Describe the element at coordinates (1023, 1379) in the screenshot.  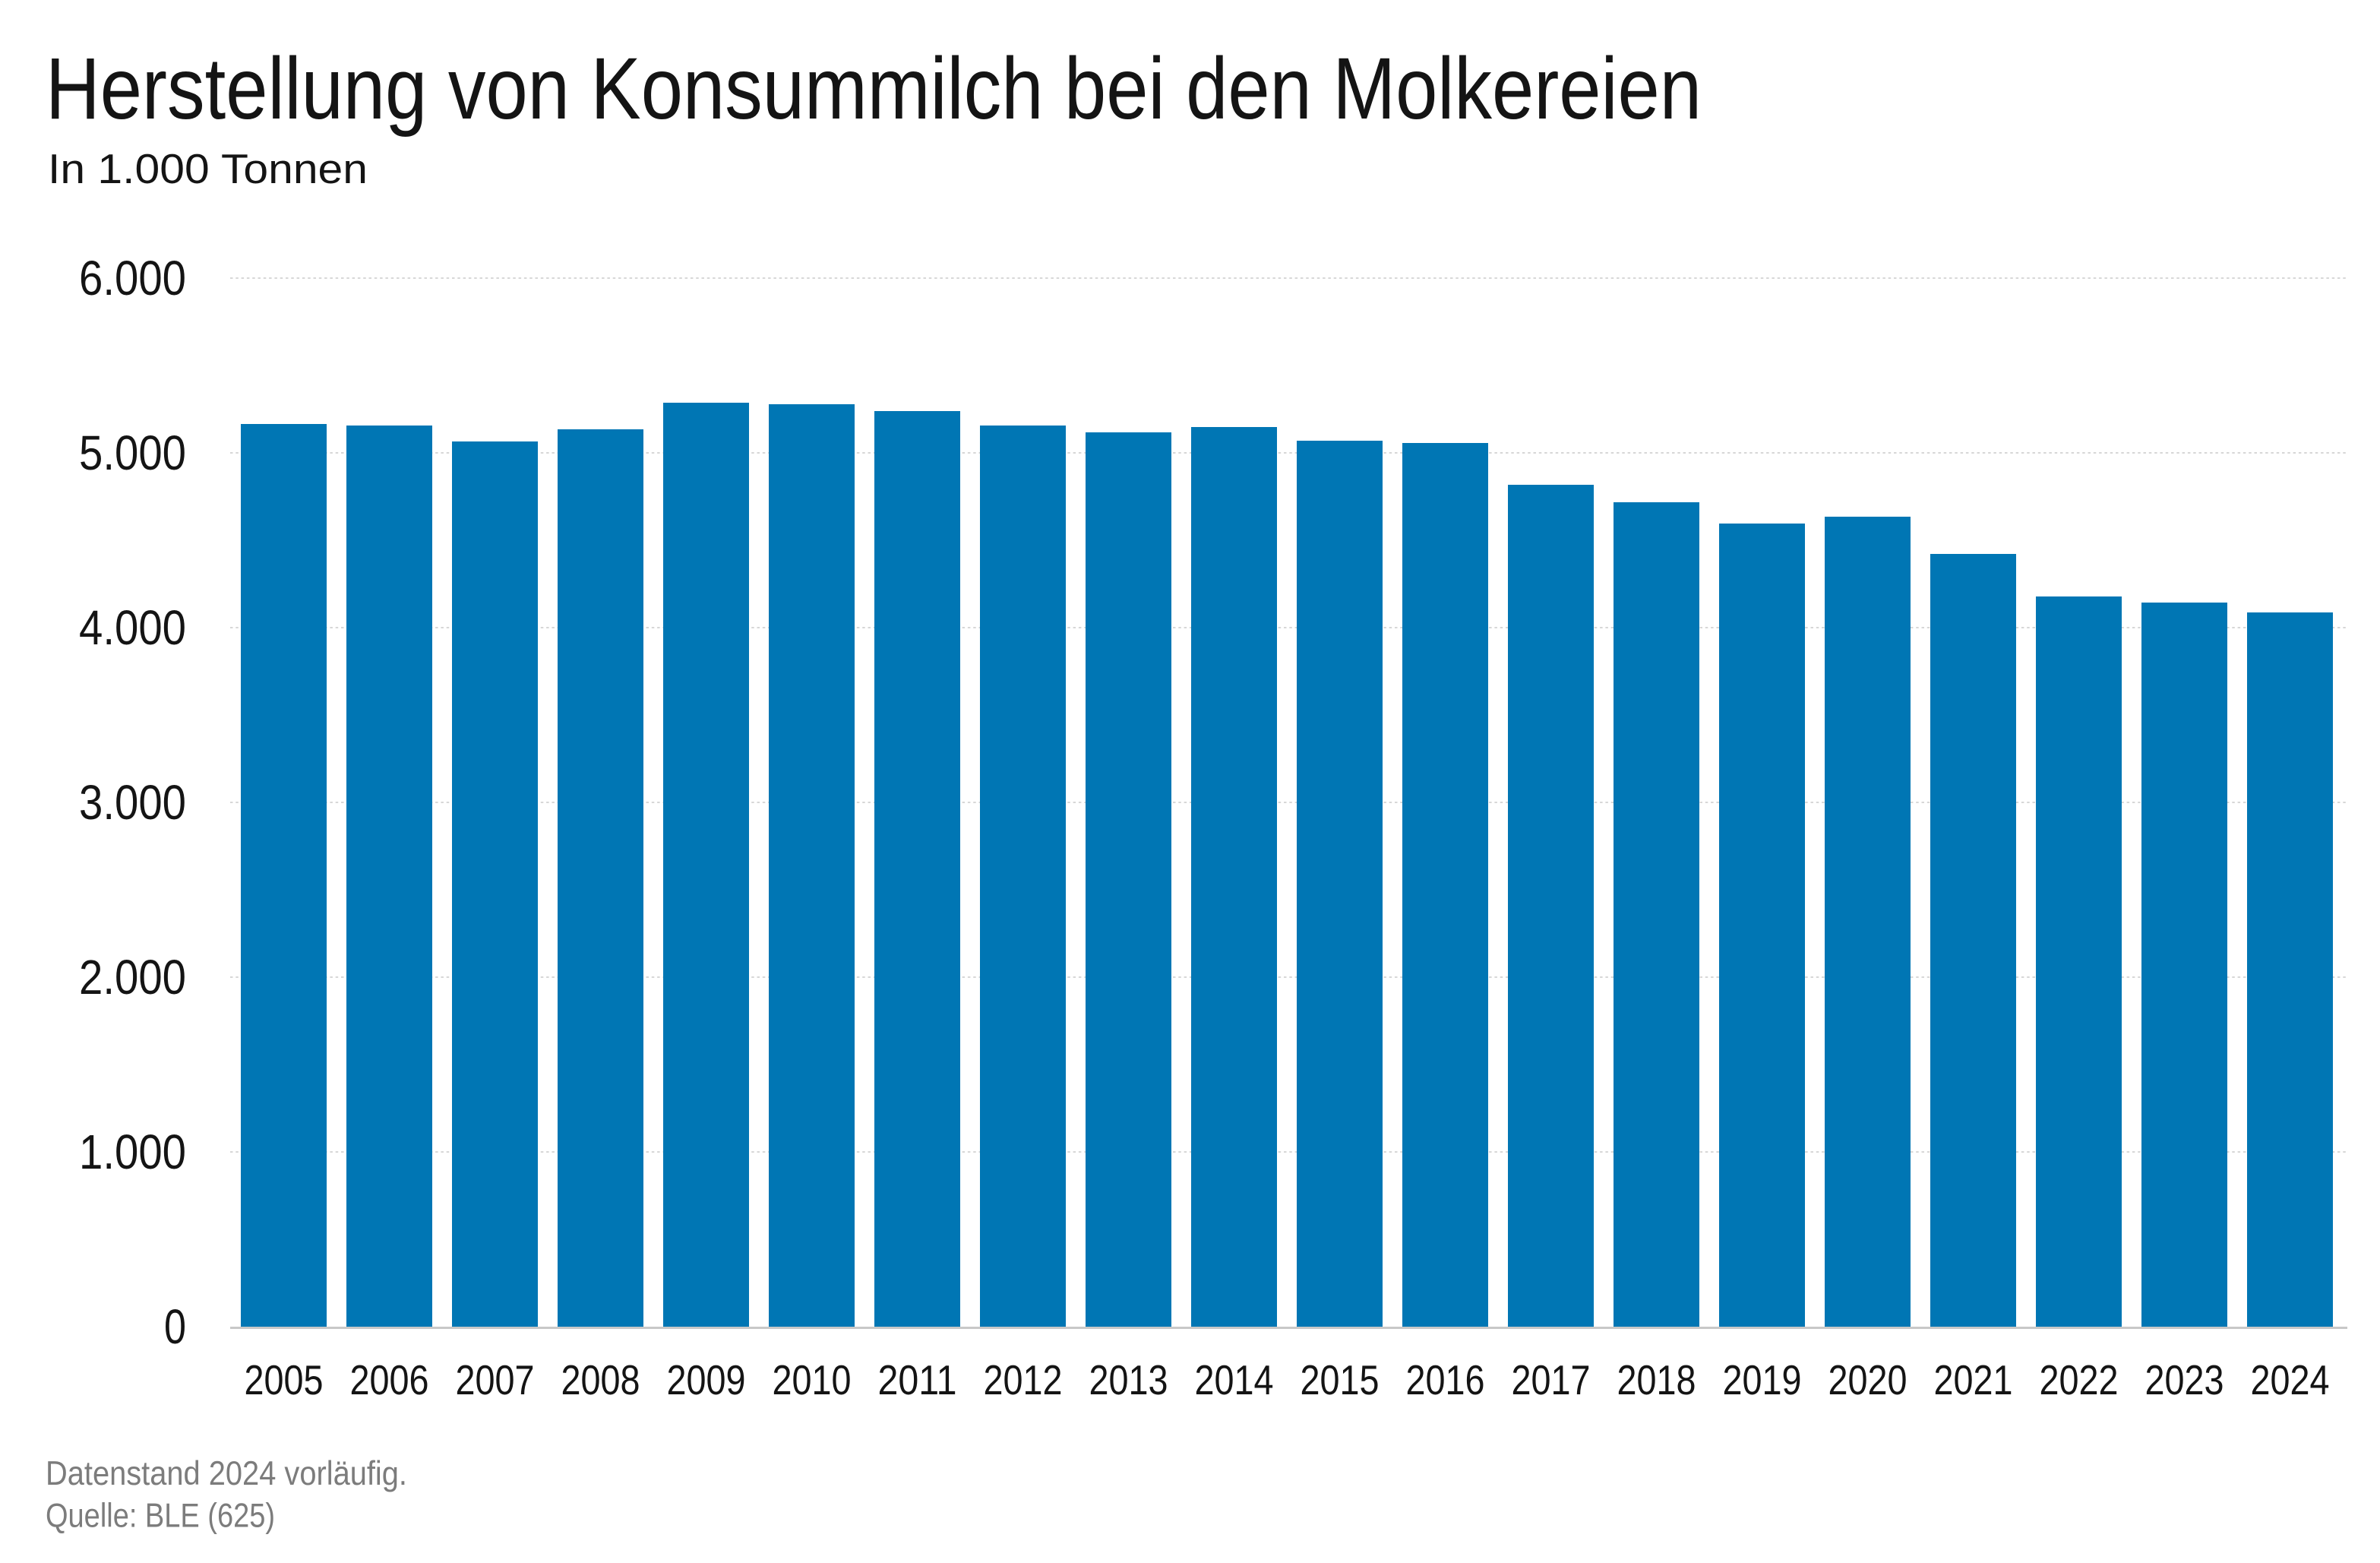
I see `svg-text: 2012` at that location.